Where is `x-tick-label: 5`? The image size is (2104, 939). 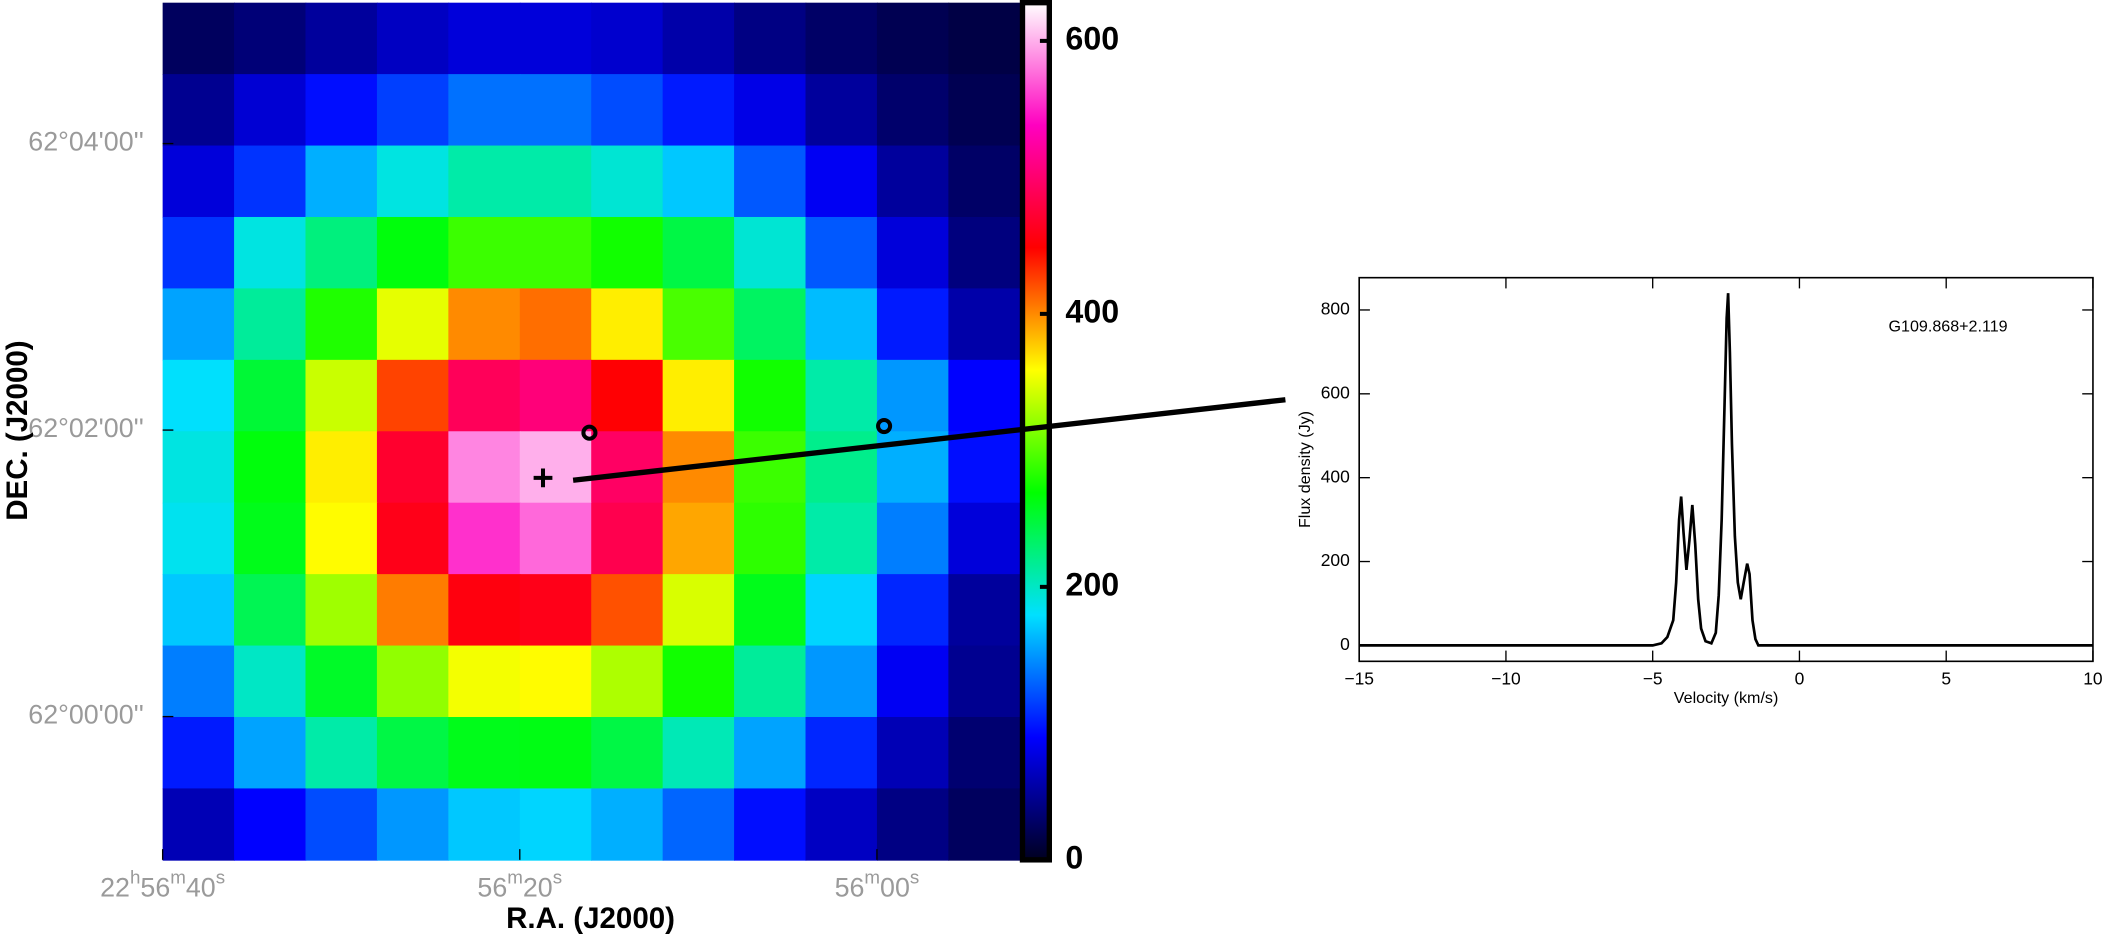 x-tick-label: 5 is located at coordinates (1946, 679).